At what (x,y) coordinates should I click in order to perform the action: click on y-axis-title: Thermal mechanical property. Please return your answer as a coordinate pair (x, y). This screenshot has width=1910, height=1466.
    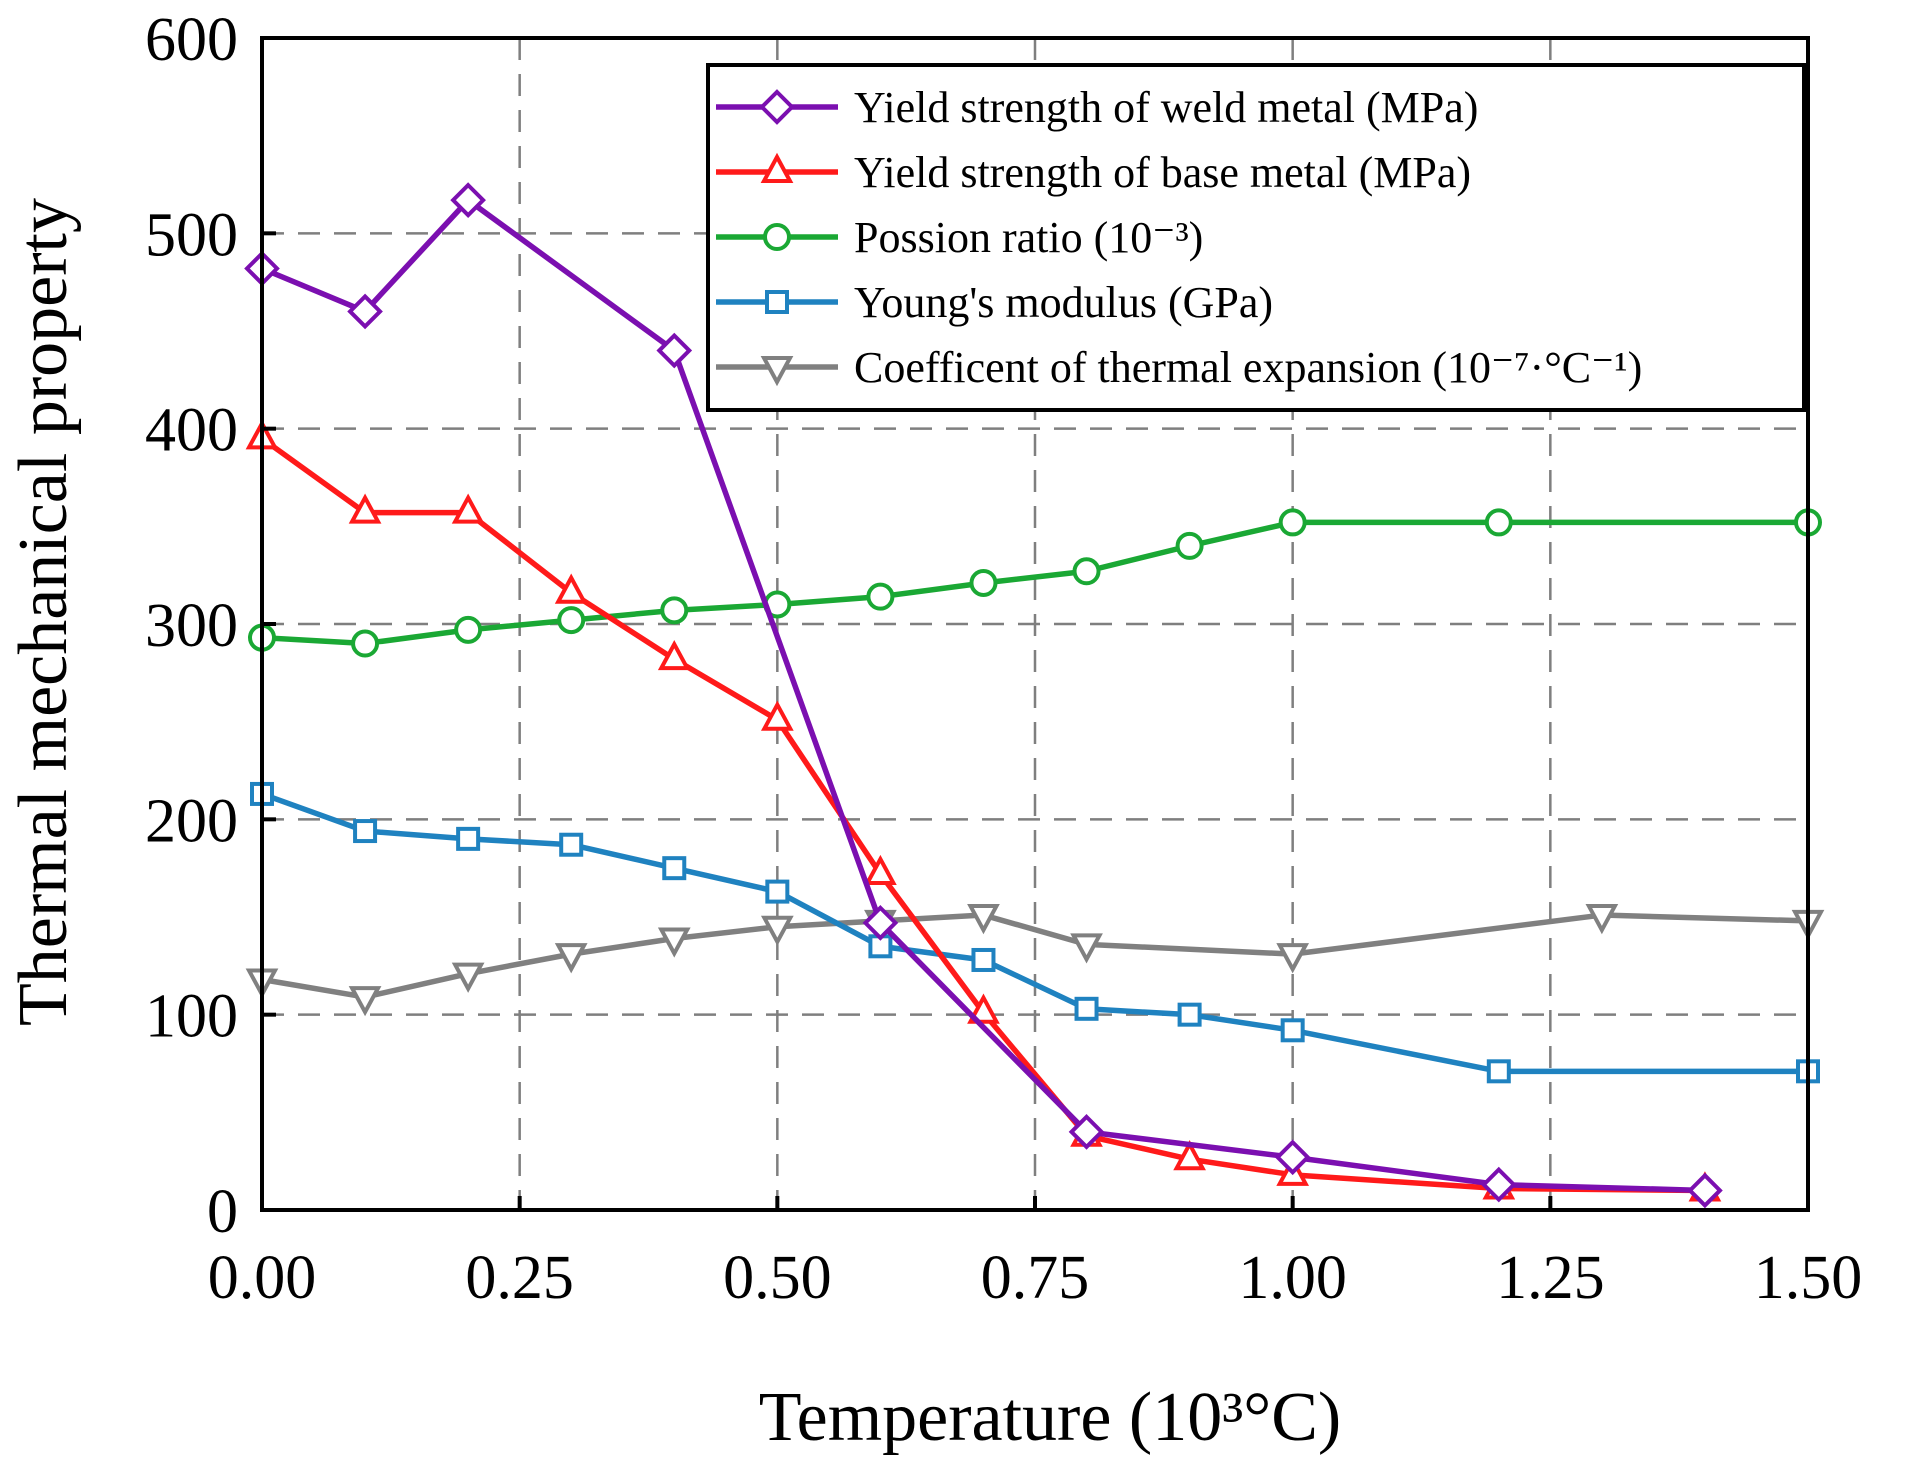
    Looking at the image, I should click on (43, 612).